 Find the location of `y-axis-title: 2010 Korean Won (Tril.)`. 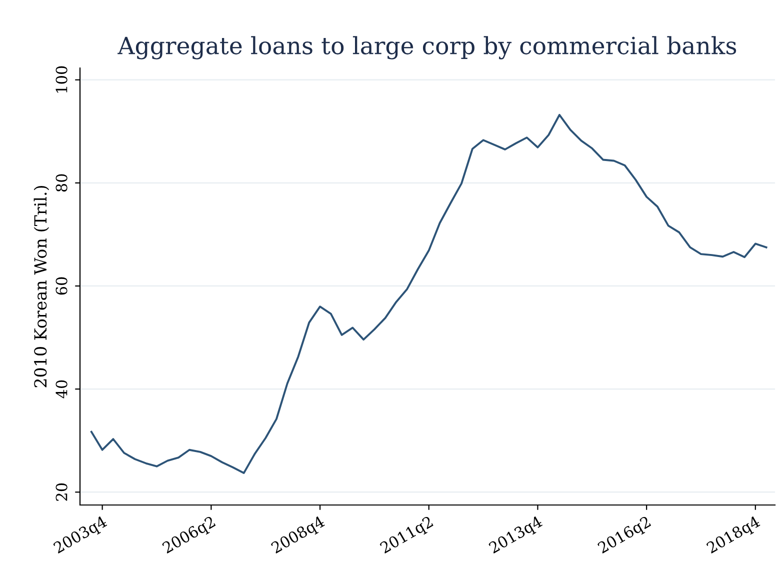

y-axis-title: 2010 Korean Won (Tril.) is located at coordinates (42, 287).